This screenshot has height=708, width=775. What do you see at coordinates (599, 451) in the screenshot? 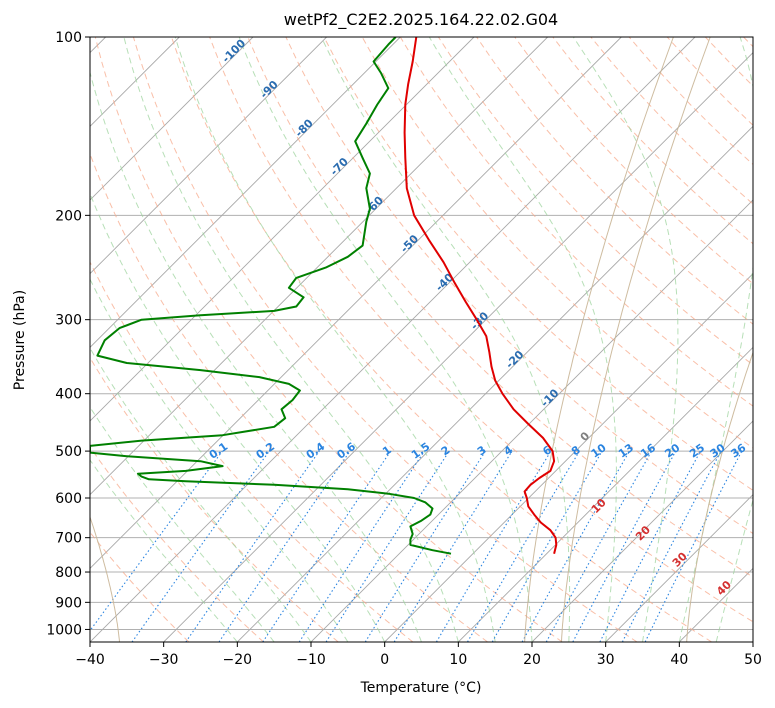
I see `mixing-ratio-label: 10` at bounding box center [599, 451].